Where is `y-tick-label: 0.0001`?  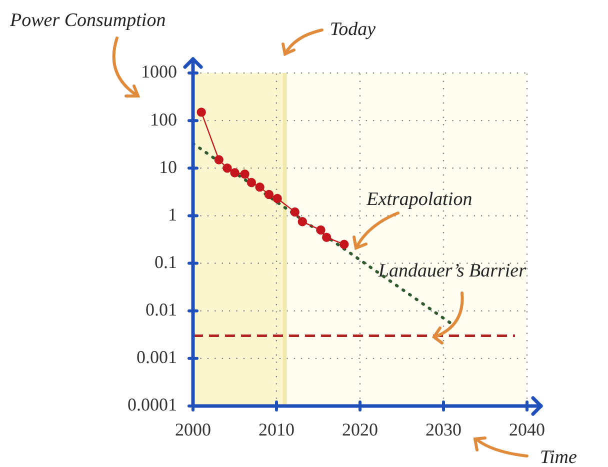
y-tick-label: 0.0001 is located at coordinates (152, 404).